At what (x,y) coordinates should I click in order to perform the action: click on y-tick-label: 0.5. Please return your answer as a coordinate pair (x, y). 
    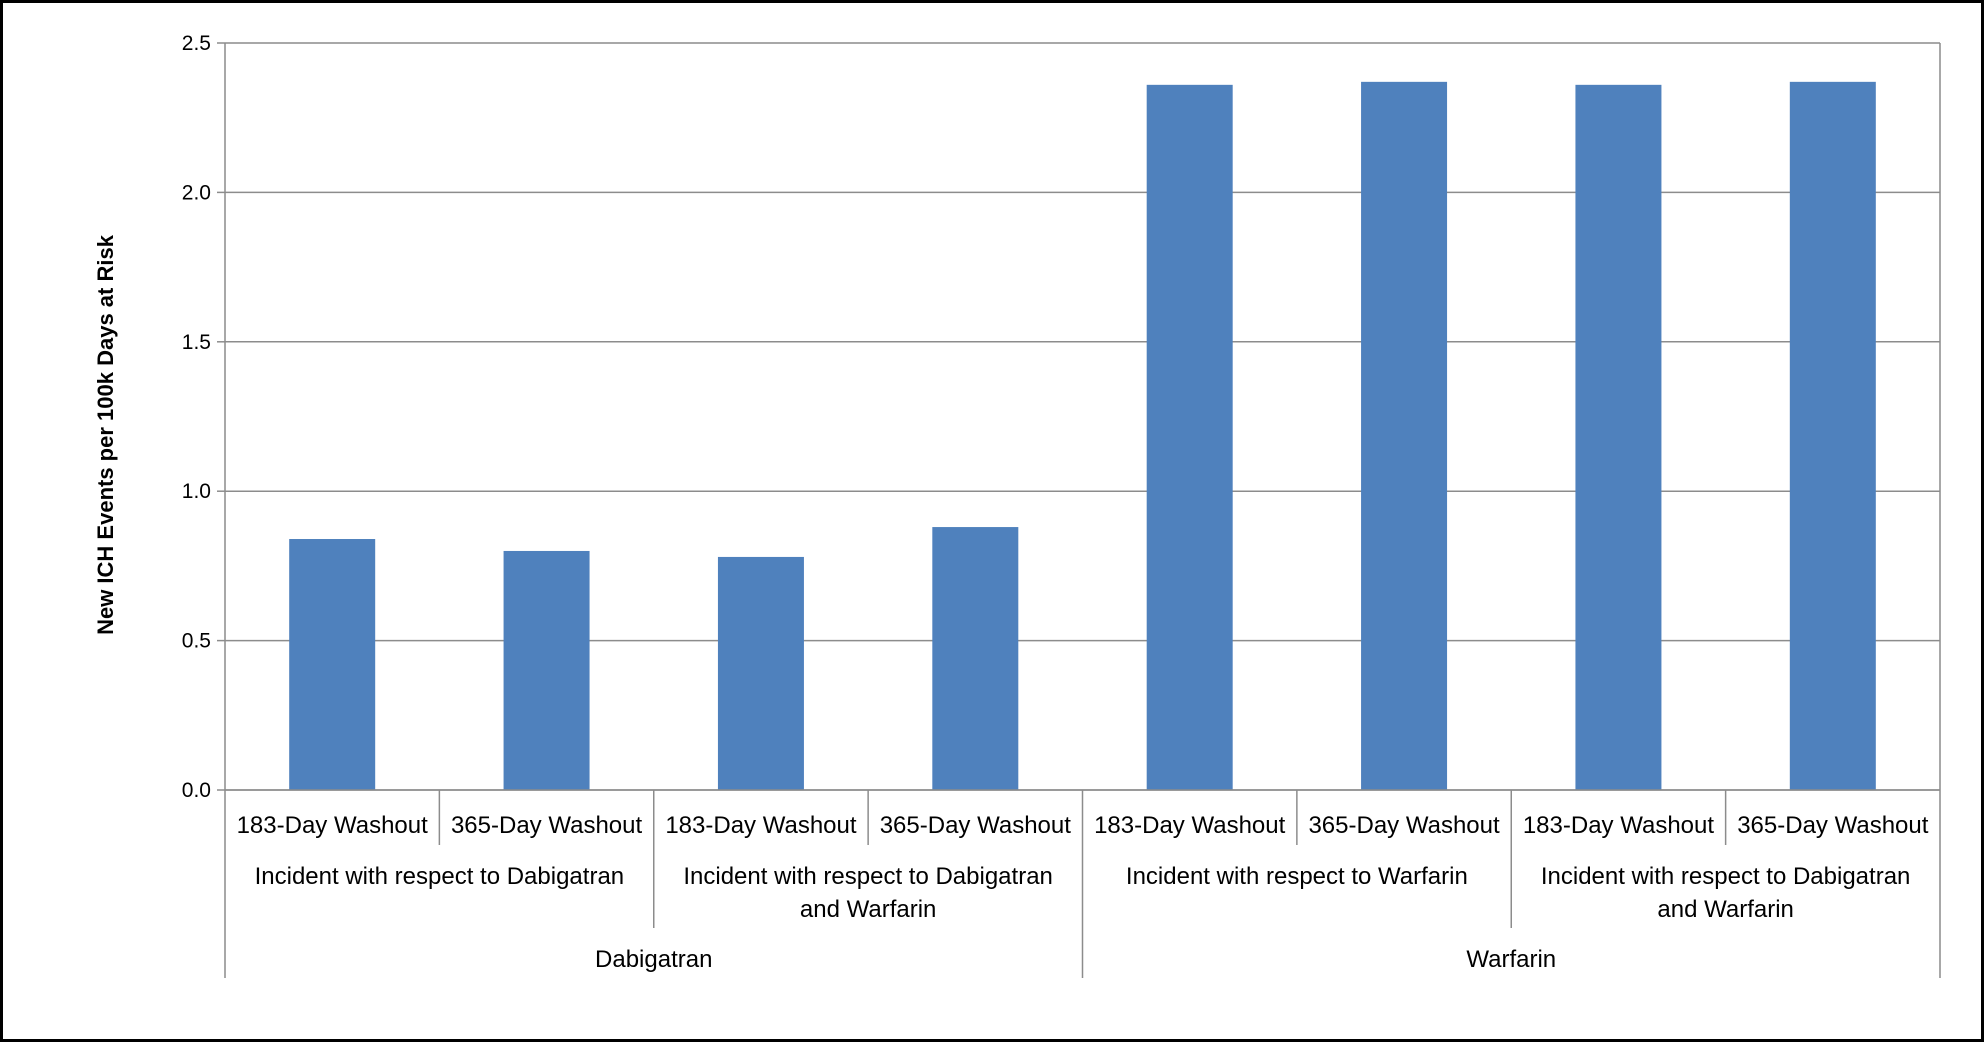
    Looking at the image, I should click on (196, 641).